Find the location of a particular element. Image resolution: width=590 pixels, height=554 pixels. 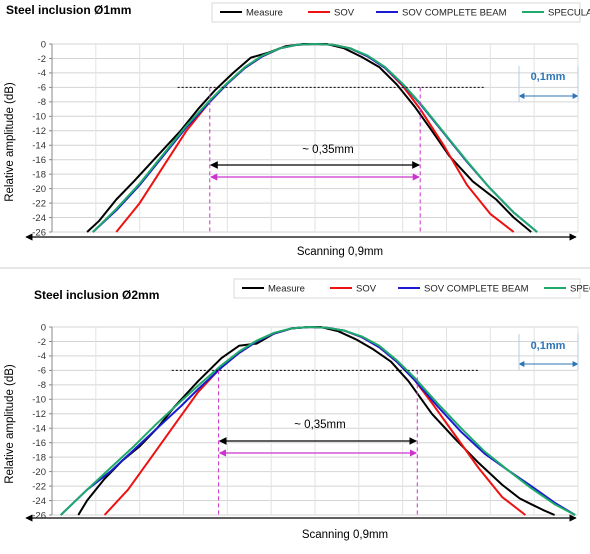

panel-1-title: Steel inclusion Ø1mm is located at coordinates (68, 10).